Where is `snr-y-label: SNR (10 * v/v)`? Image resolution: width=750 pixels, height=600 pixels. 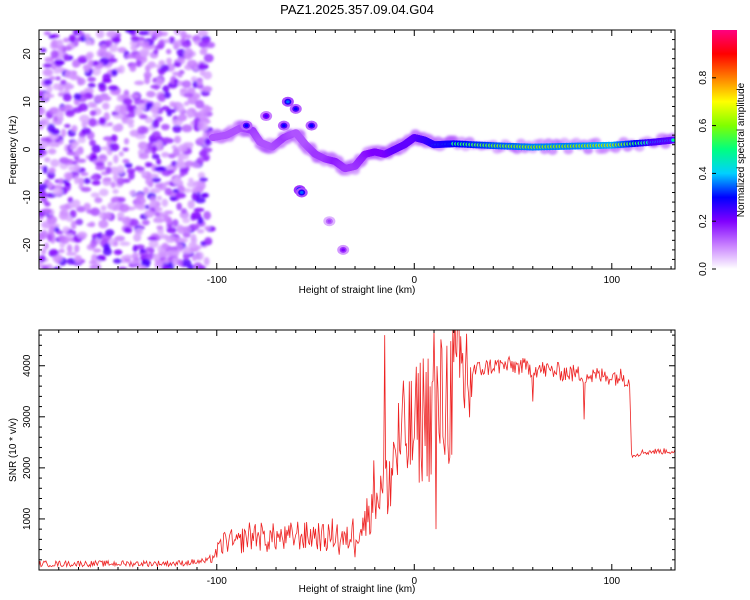
snr-y-label: SNR (10 * v/v) is located at coordinates (13, 450).